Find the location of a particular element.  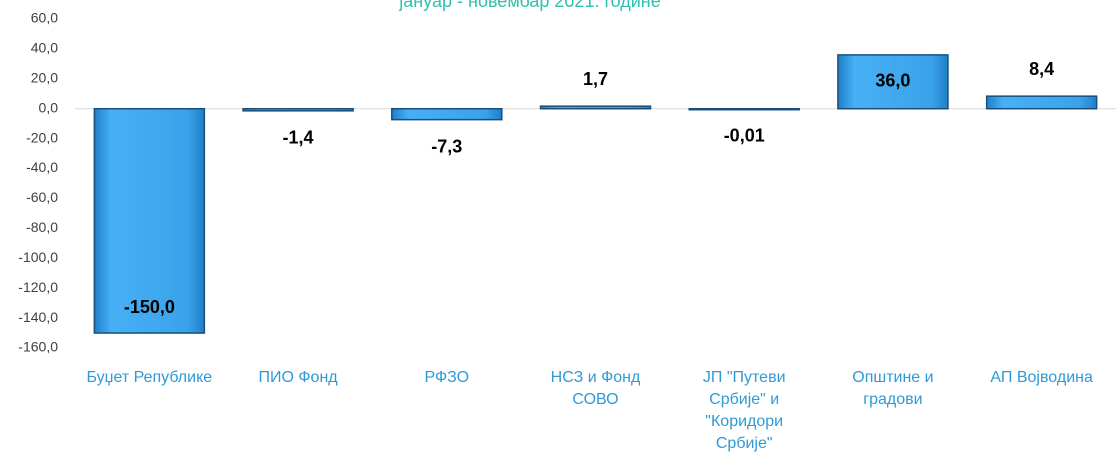

y-tick-label: 0,0 is located at coordinates (49, 107).